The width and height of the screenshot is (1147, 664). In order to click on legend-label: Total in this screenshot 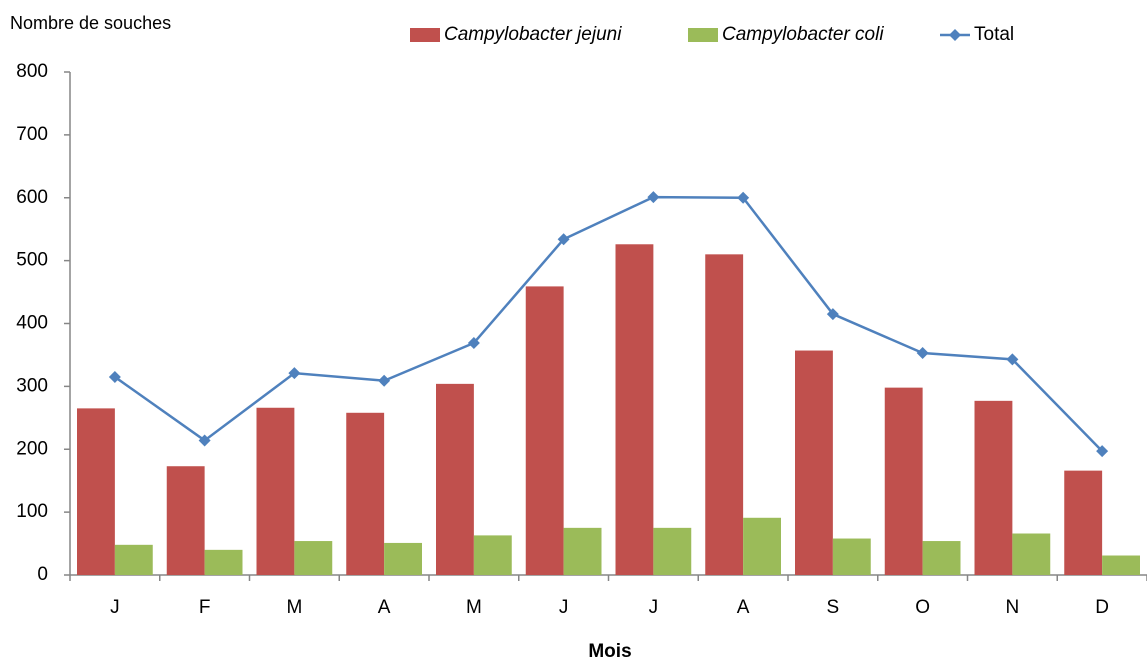, I will do `click(994, 34)`.